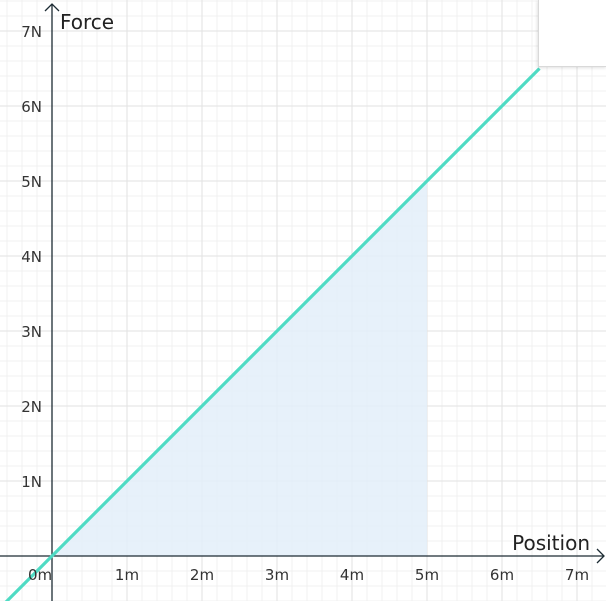 This screenshot has height=601, width=606. I want to click on y-tick-label: 7N, so click(31, 32).